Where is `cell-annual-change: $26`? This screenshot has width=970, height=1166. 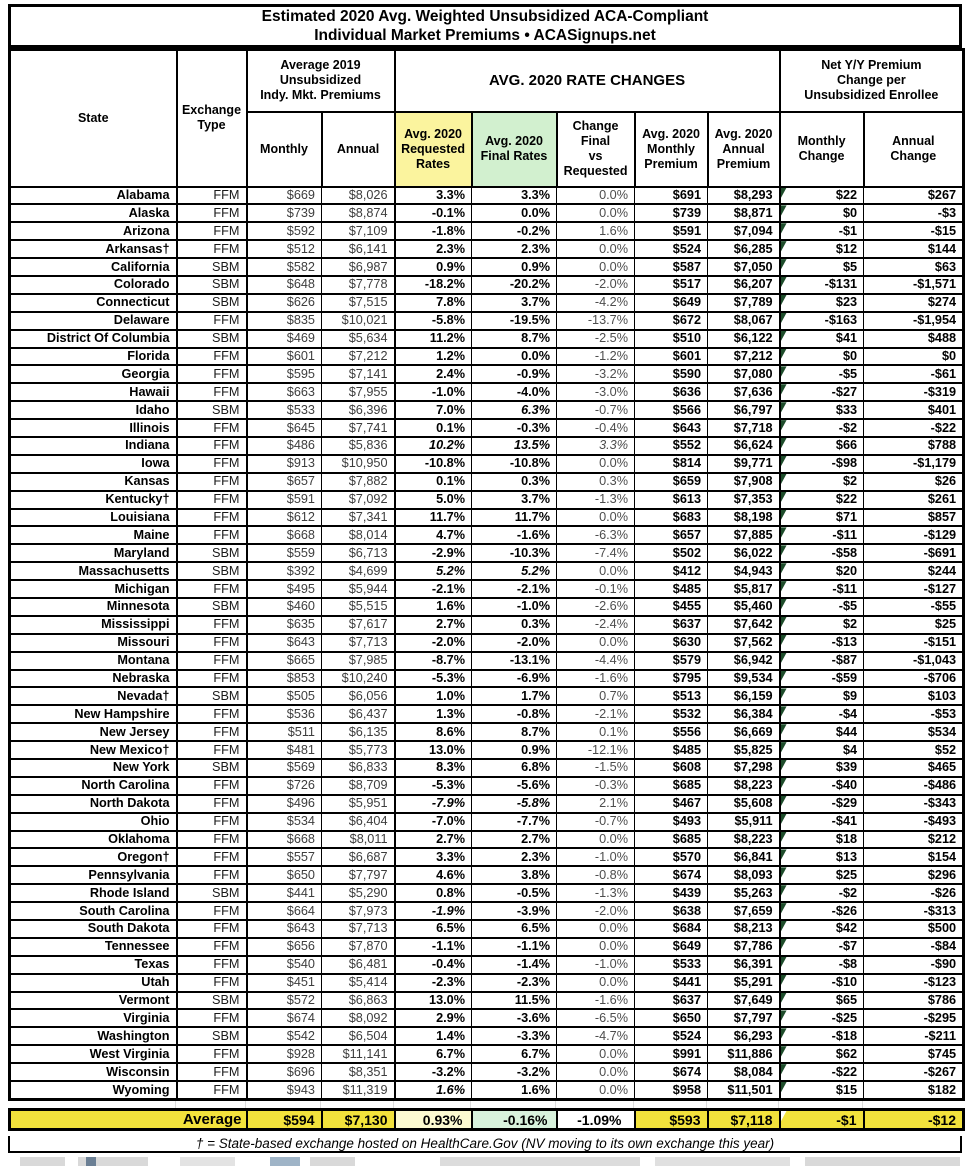
cell-annual-change: $26 is located at coordinates (914, 481).